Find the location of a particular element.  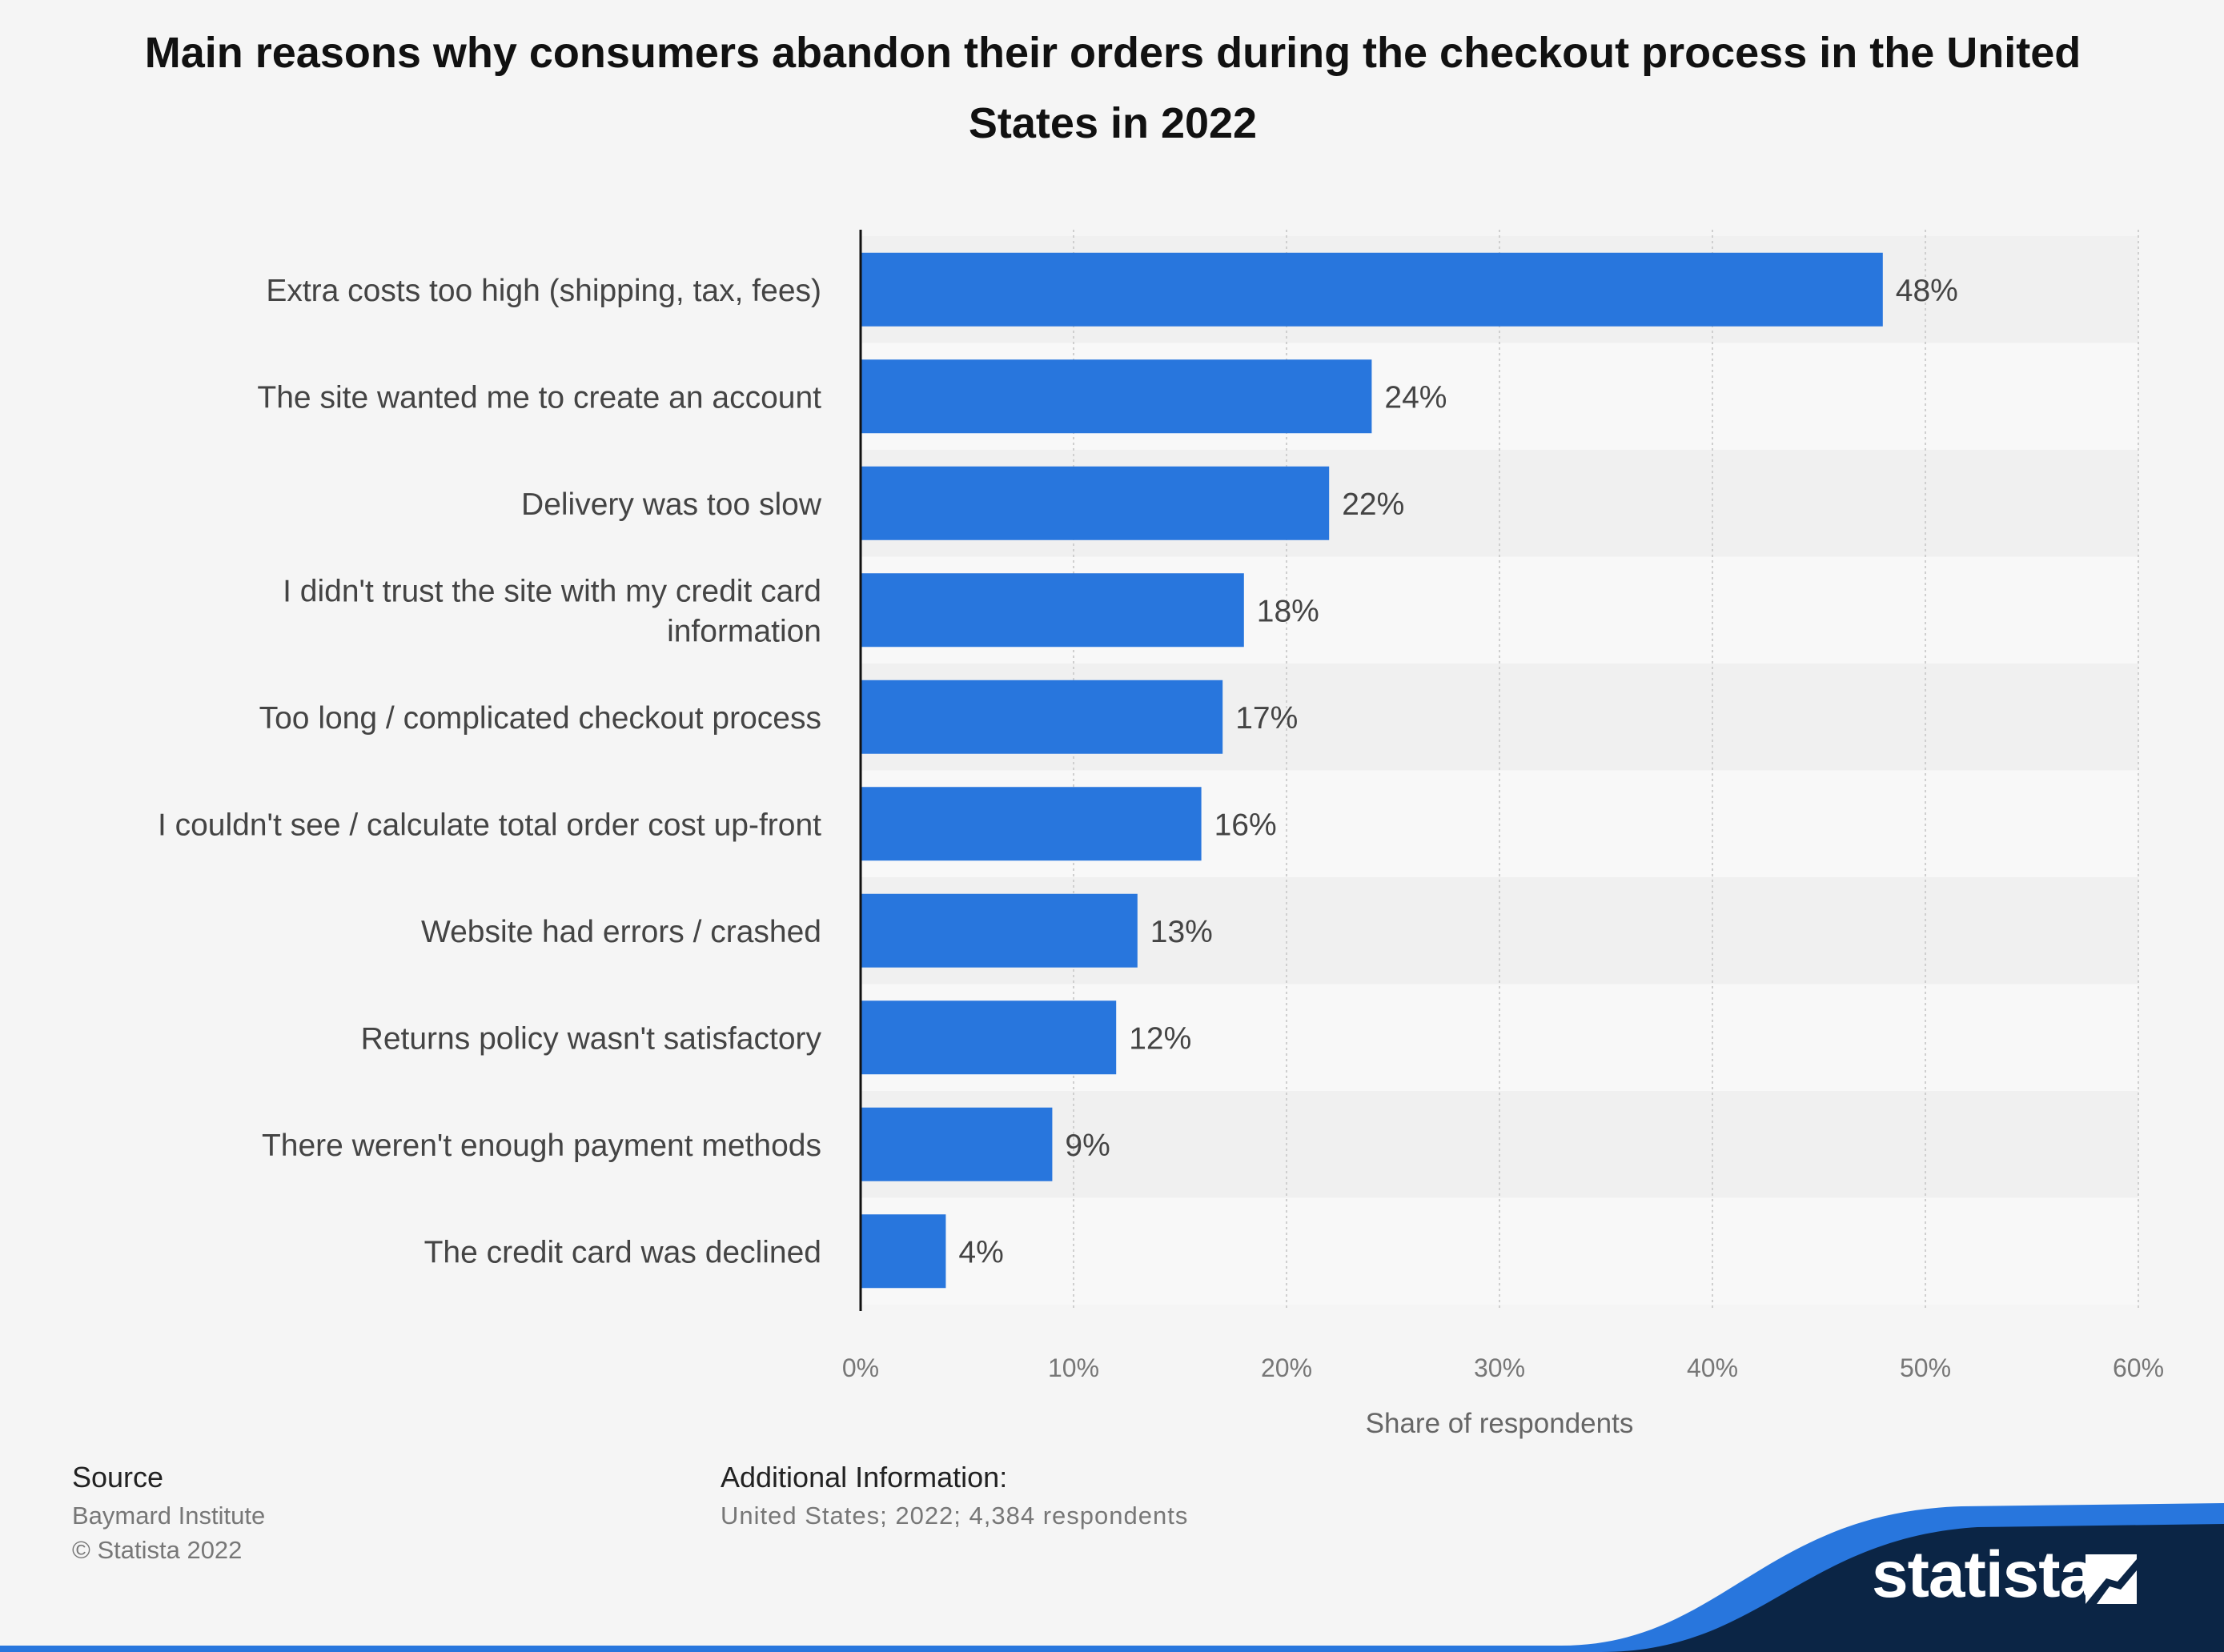

statista-wordmark: statista is located at coordinates (1984, 1574).